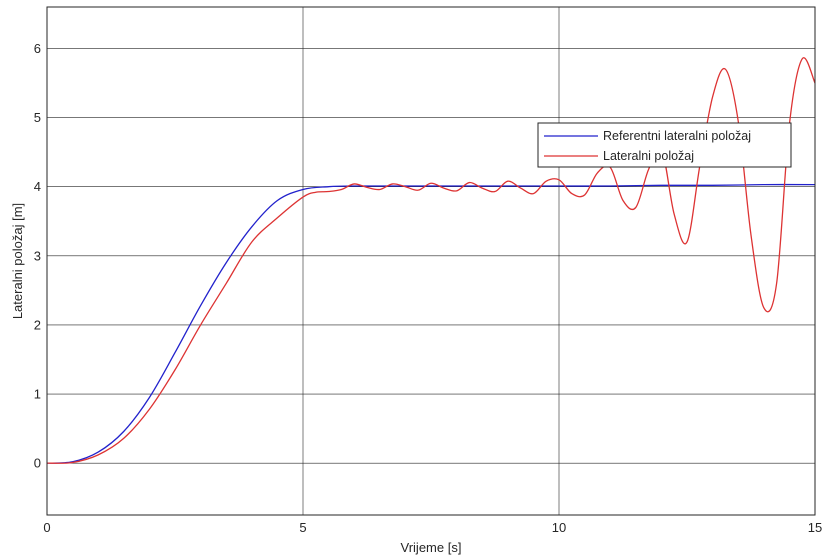 This screenshot has width=827, height=557. What do you see at coordinates (37, 186) in the screenshot?
I see `y-tick-label: 4` at bounding box center [37, 186].